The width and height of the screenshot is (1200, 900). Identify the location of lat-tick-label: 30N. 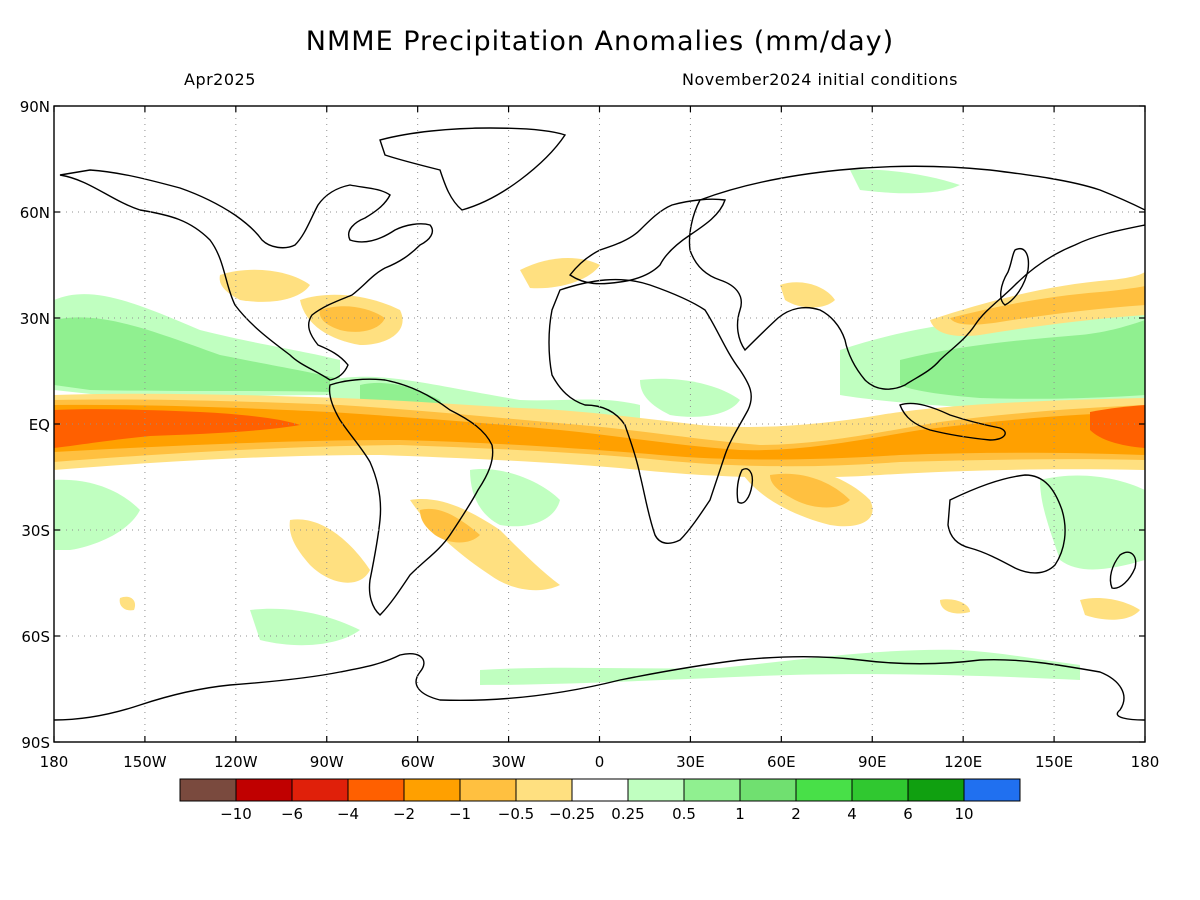
(35, 319).